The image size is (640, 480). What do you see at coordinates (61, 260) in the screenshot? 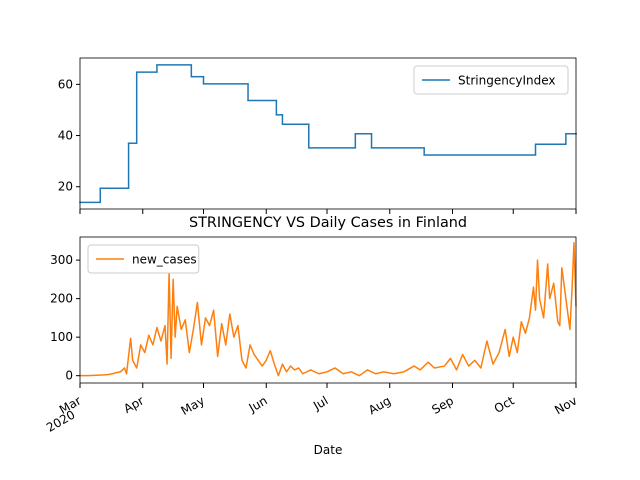
I see `y-tick-label: 300` at bounding box center [61, 260].